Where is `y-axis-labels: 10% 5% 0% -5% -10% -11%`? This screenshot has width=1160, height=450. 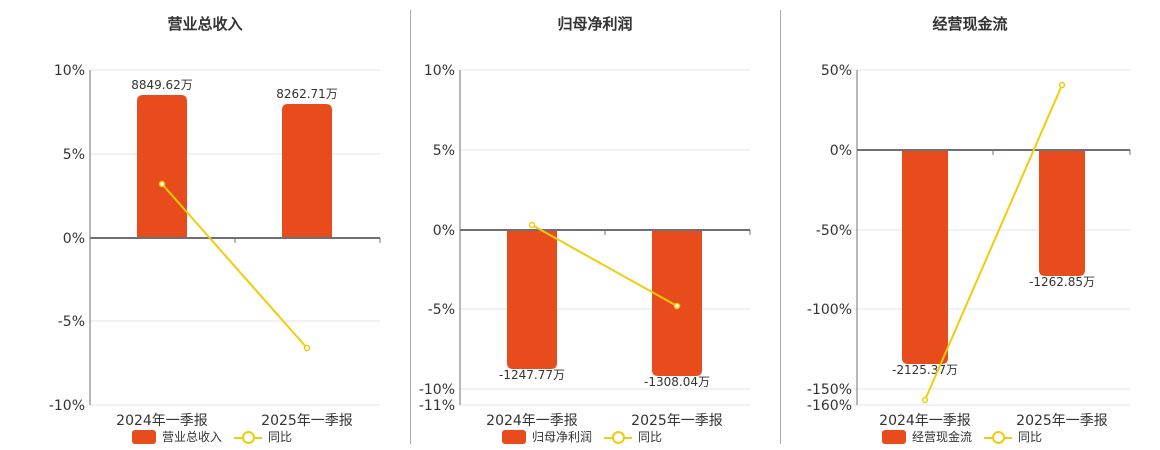 y-axis-labels: 10% 5% 0% -5% -10% -11% is located at coordinates (437, 238).